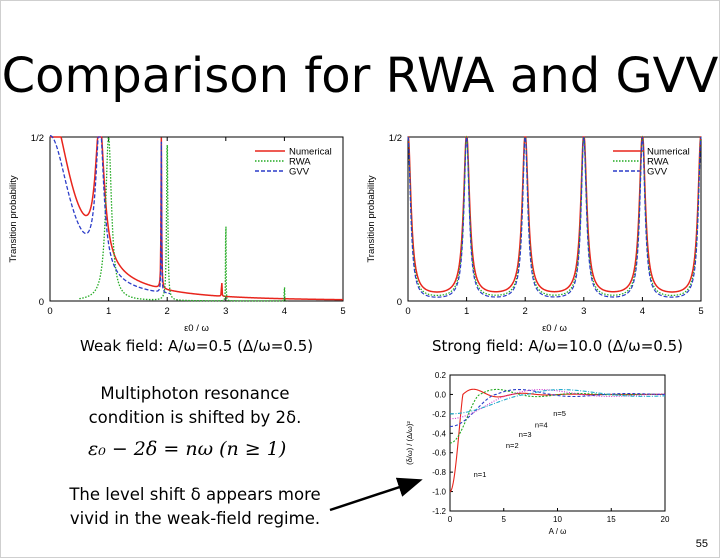 The image size is (720, 558). Describe the element at coordinates (439, 472) in the screenshot. I see `y-tick-label: -0.8` at that location.